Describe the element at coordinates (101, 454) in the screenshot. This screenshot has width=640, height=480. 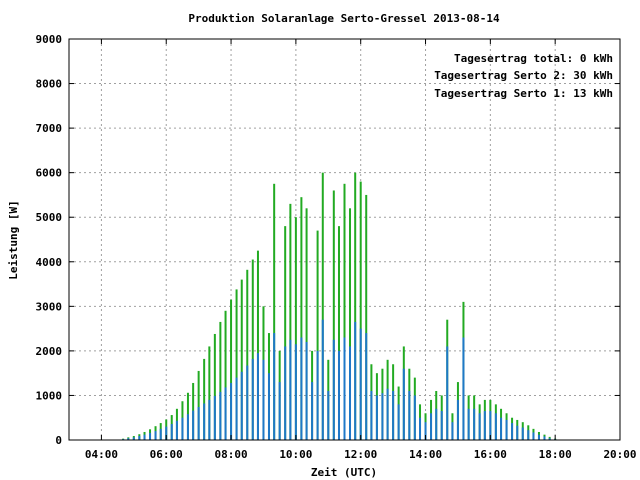
I see `x-tick-label: 04:00` at that location.